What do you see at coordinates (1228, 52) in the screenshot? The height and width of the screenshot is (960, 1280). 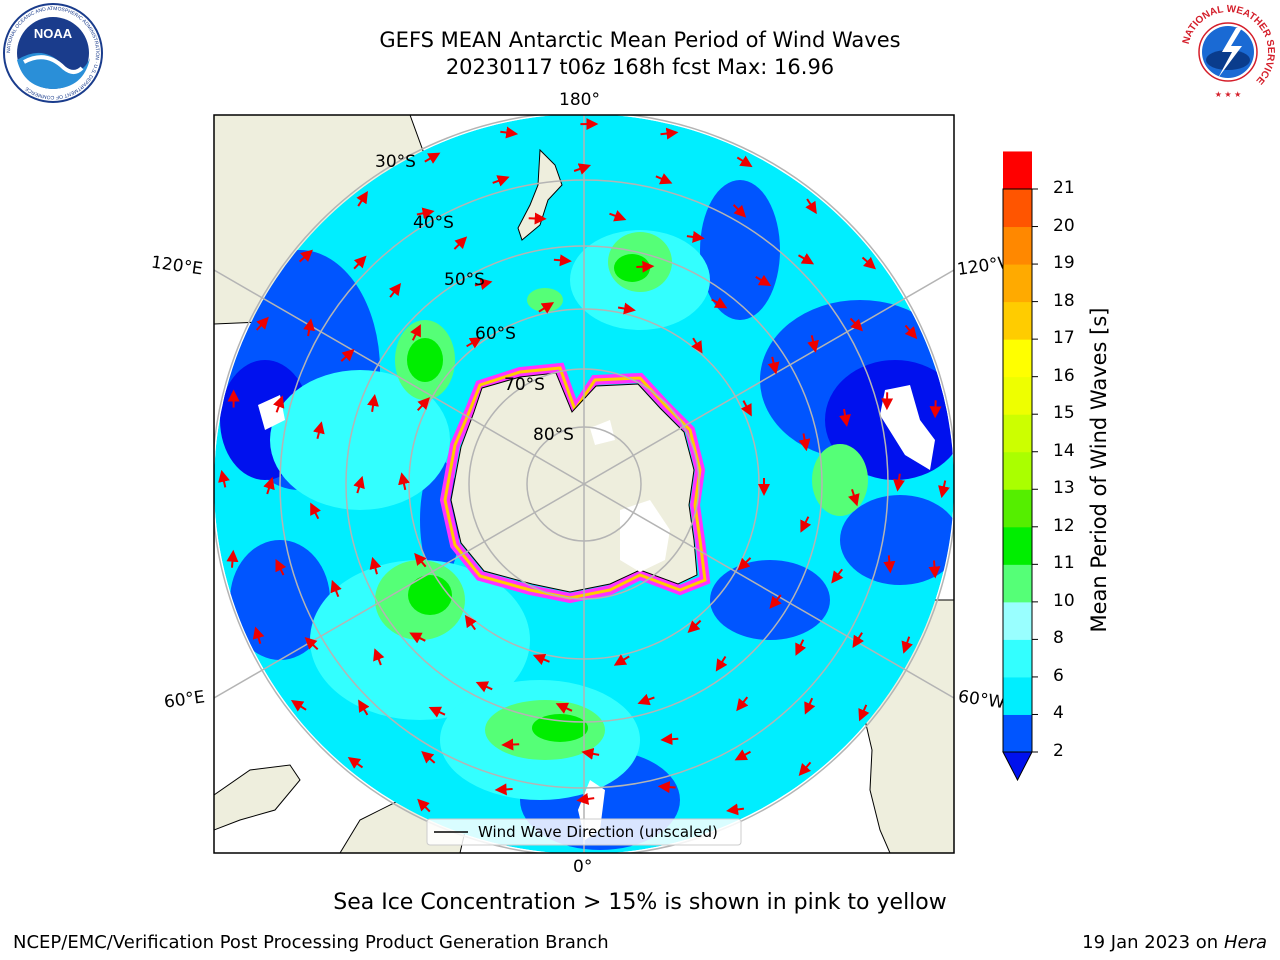 I see `nws-logo: NATIONAL WEATHER SERVICE ★ ★ ★` at bounding box center [1228, 52].